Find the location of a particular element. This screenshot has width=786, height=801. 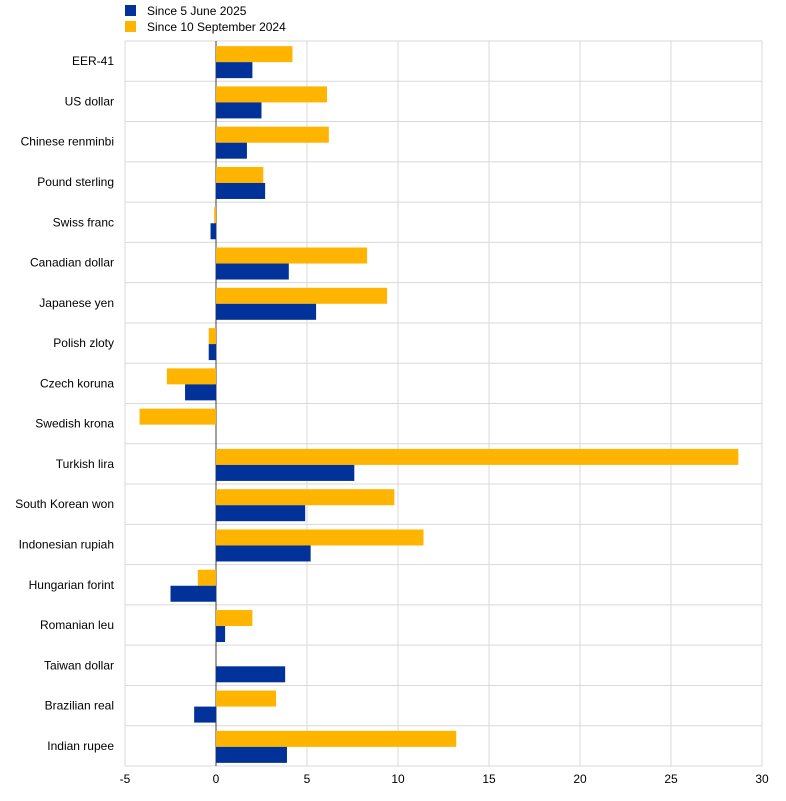

category-label: Romanian leu is located at coordinates (77, 625).